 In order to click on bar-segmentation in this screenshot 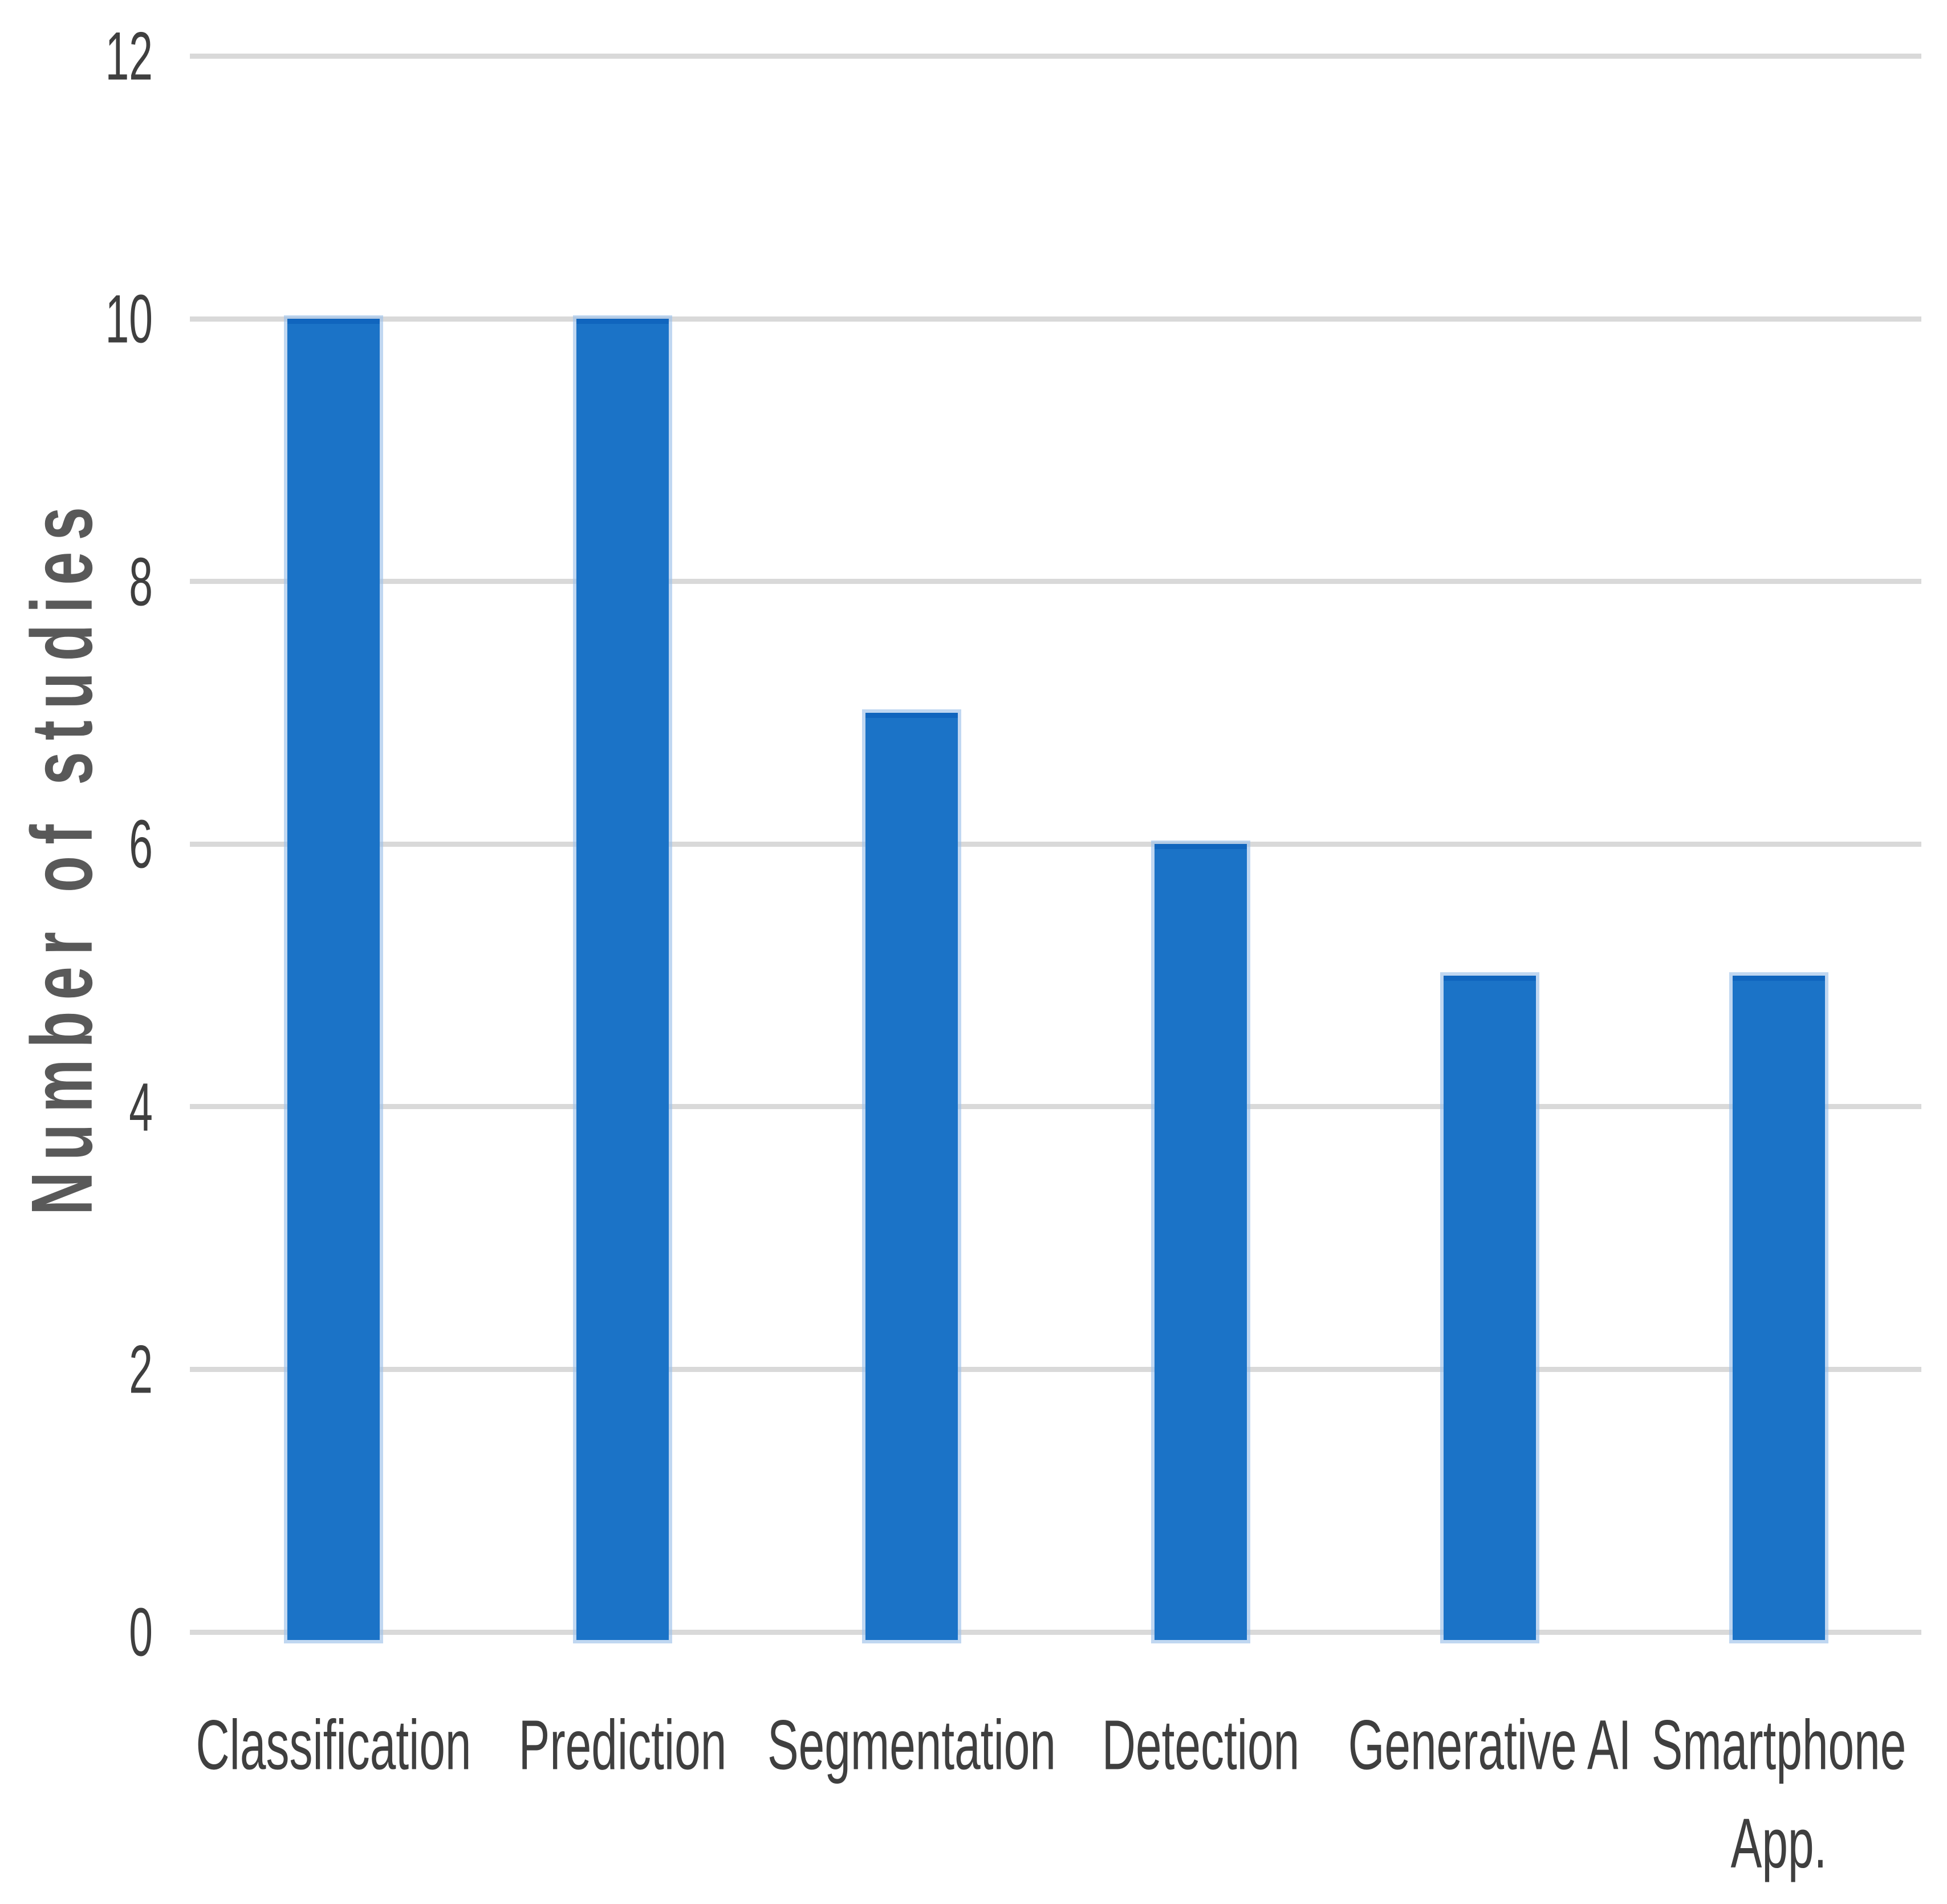, I will do `click(912, 1176)`.